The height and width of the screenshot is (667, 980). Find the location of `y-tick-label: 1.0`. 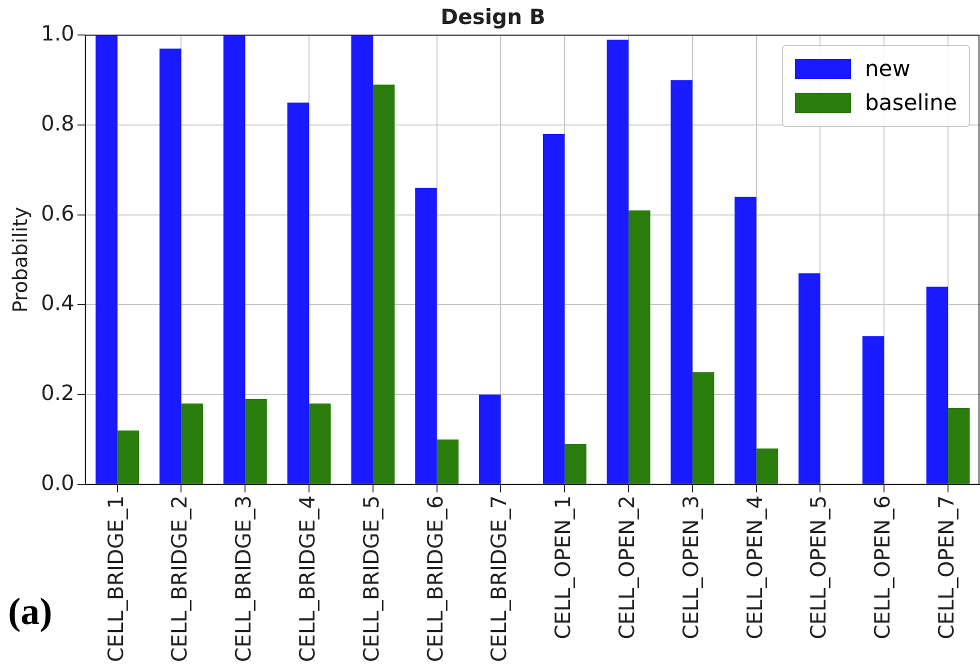

y-tick-label: 1.0 is located at coordinates (57, 34).